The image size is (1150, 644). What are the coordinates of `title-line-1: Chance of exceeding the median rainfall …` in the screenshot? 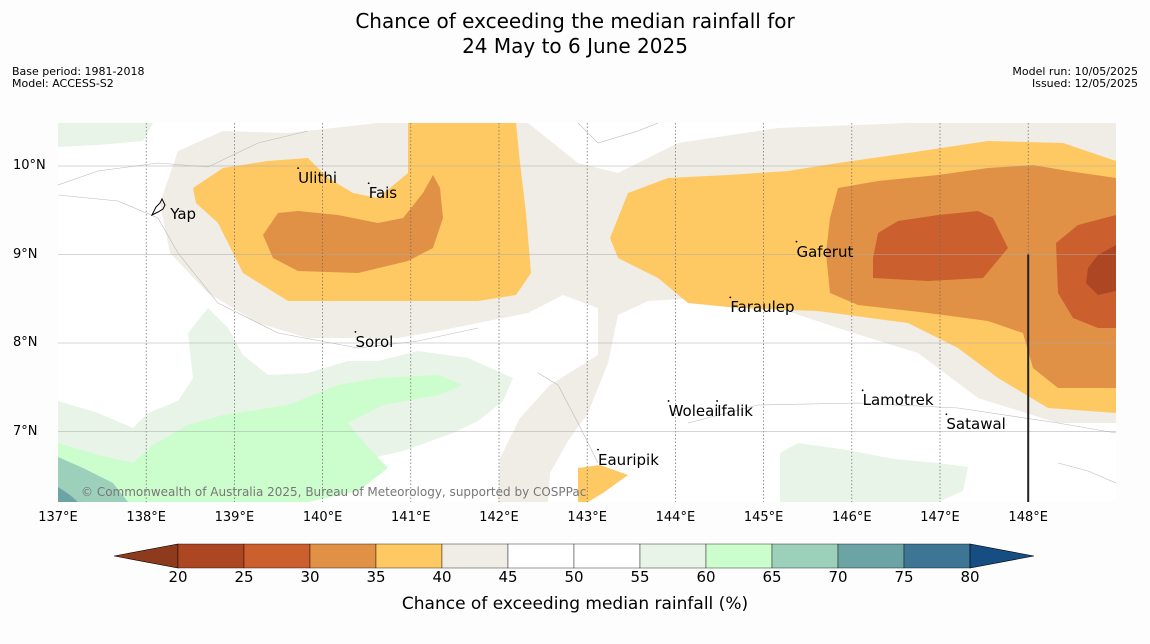 It's located at (575, 21).